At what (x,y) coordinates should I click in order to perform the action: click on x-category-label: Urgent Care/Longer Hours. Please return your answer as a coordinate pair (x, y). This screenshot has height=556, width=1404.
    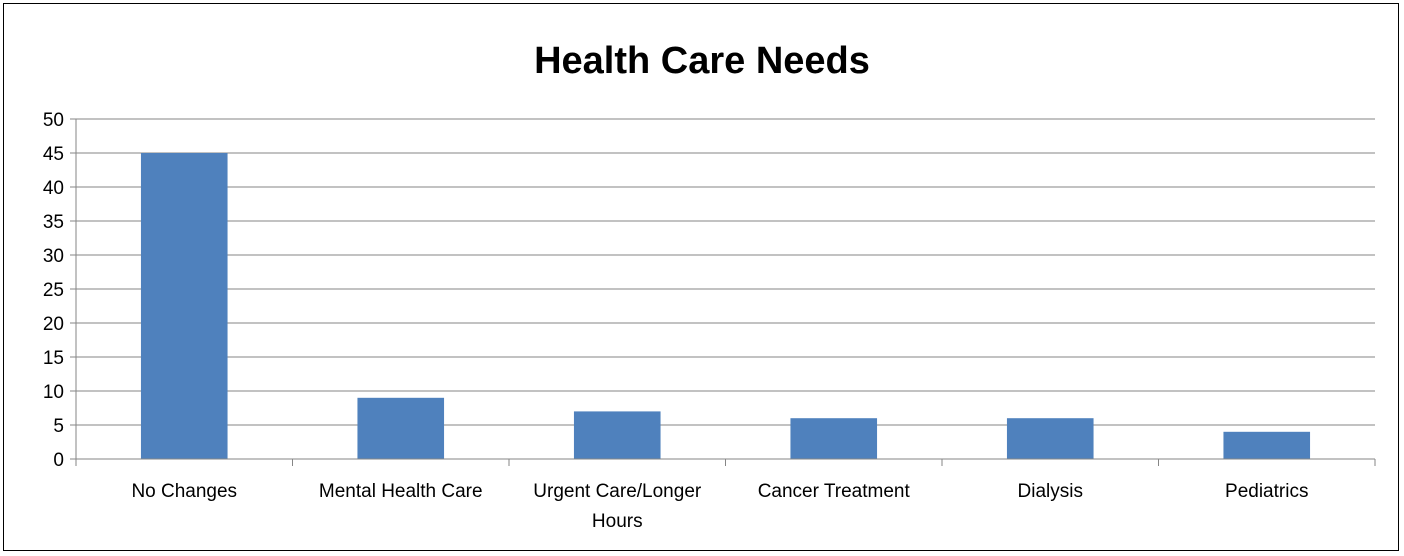
    Looking at the image, I should click on (617, 506).